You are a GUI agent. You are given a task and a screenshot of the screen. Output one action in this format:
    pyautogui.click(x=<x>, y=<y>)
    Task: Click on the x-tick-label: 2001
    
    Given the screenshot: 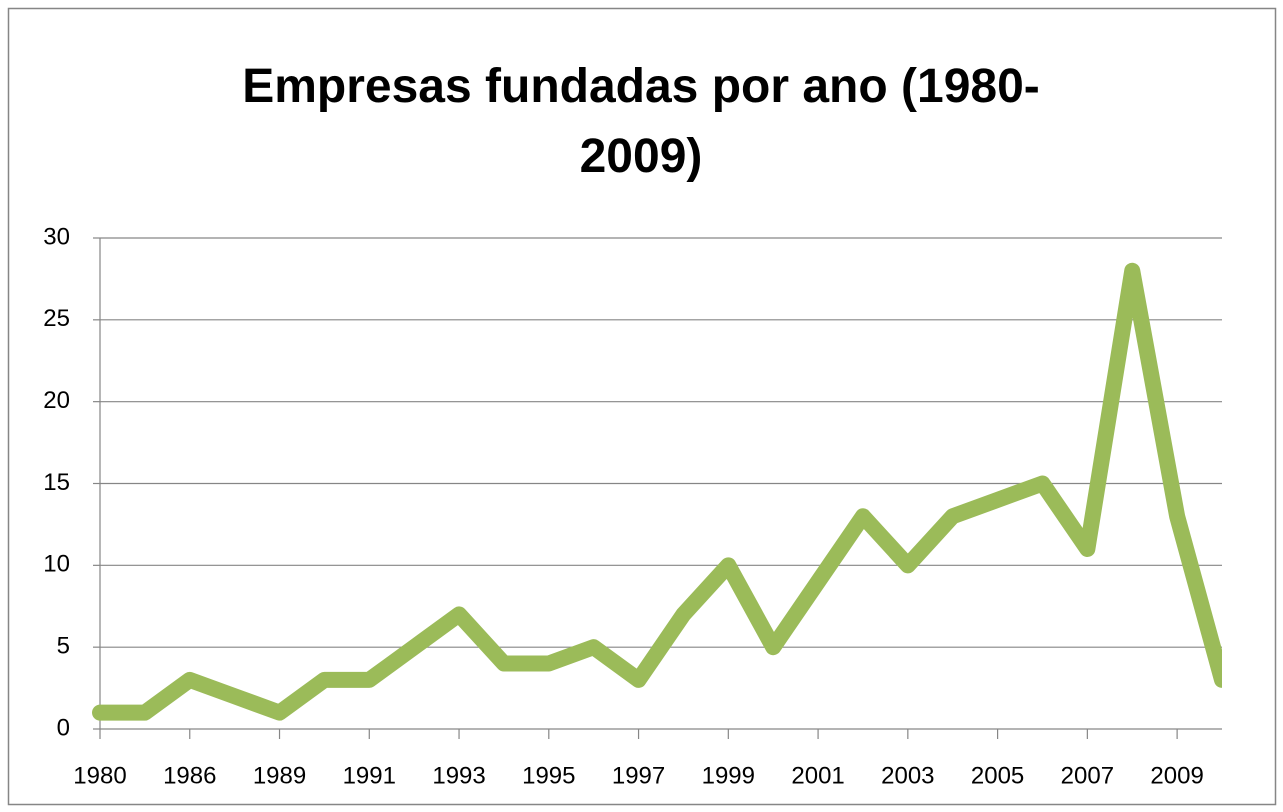 What is the action you would take?
    pyautogui.click(x=817, y=775)
    